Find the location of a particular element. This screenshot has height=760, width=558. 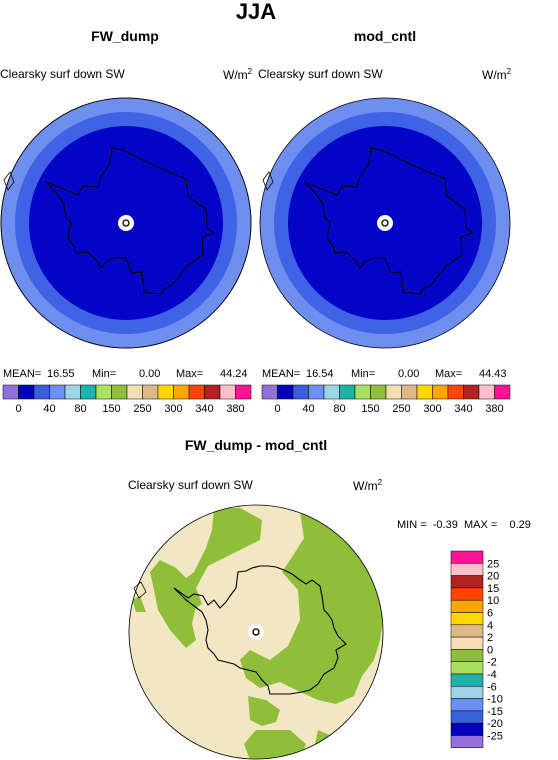

colorbar-tick-label: -6 is located at coordinates (492, 687).